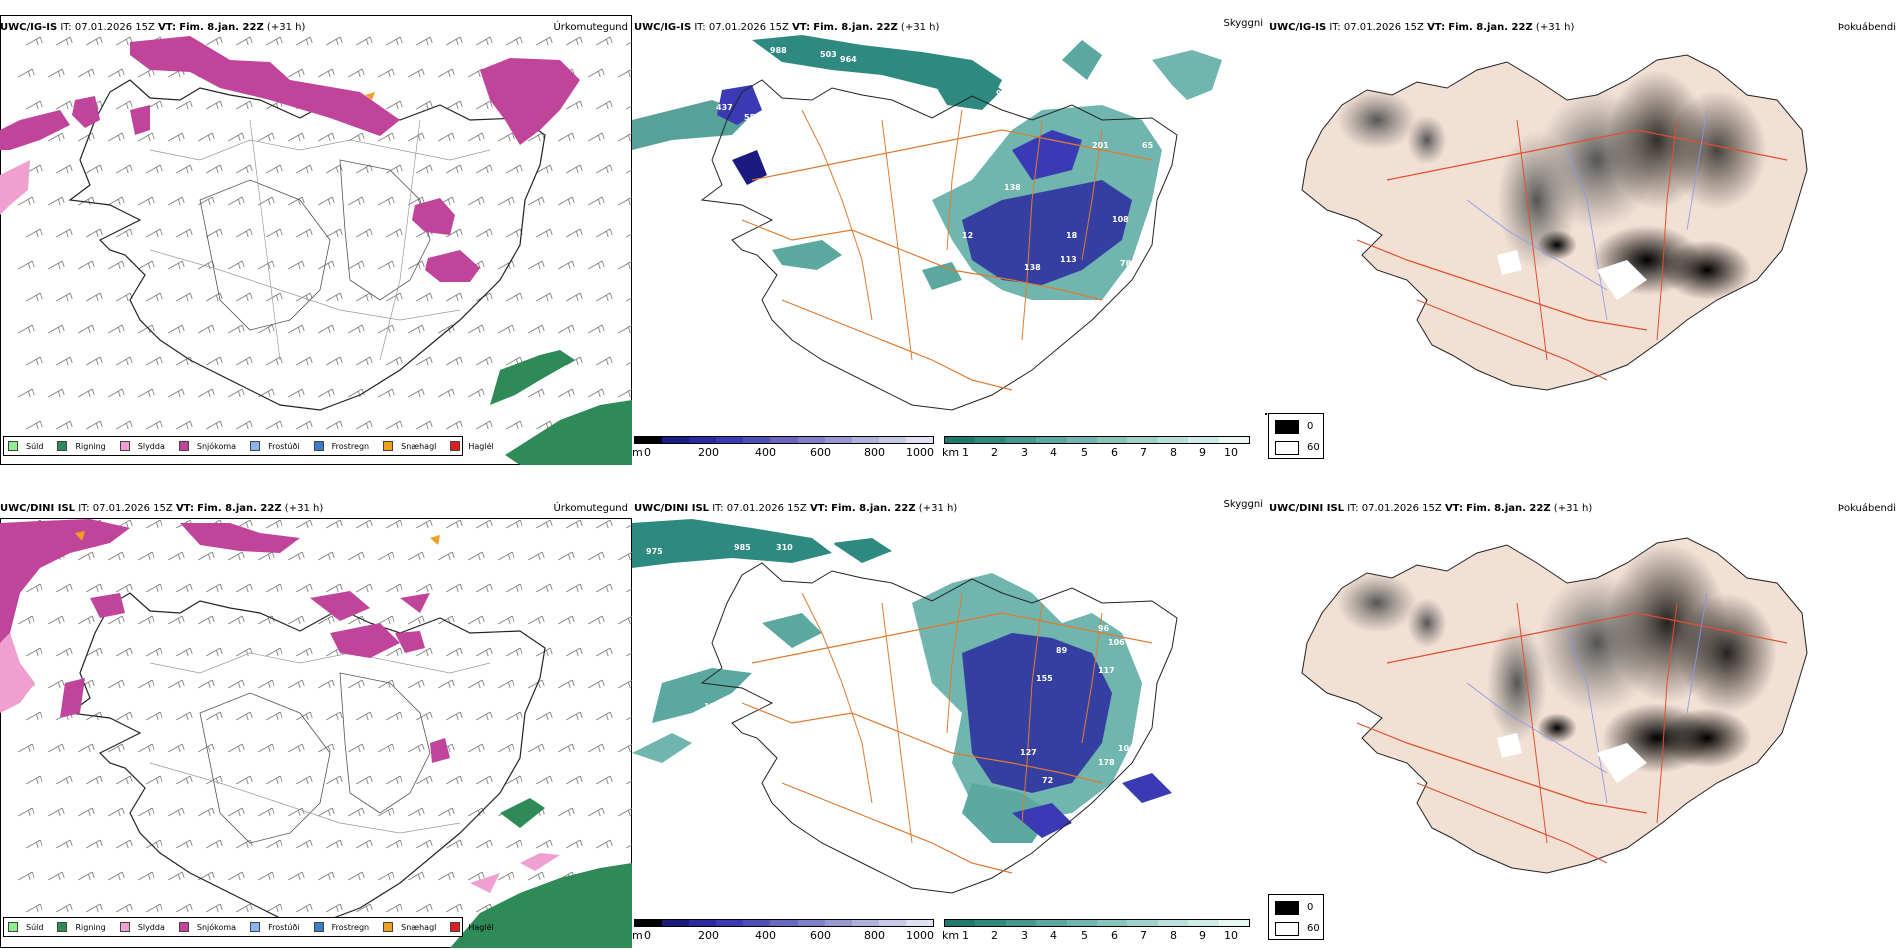 This screenshot has height=950, width=1900. What do you see at coordinates (1120, 219) in the screenshot?
I see `cloud-label: 108` at bounding box center [1120, 219].